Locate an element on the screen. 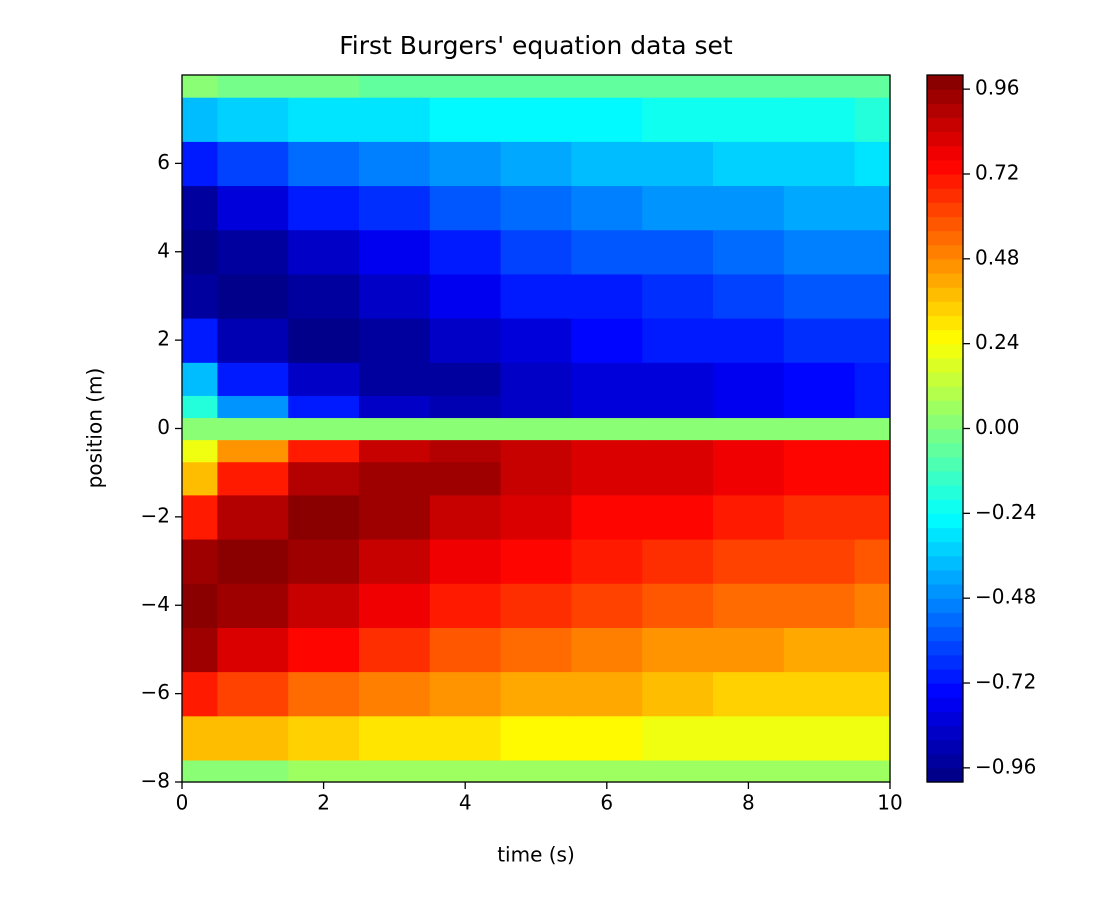  y-tick-label: −6 is located at coordinates (155, 692).